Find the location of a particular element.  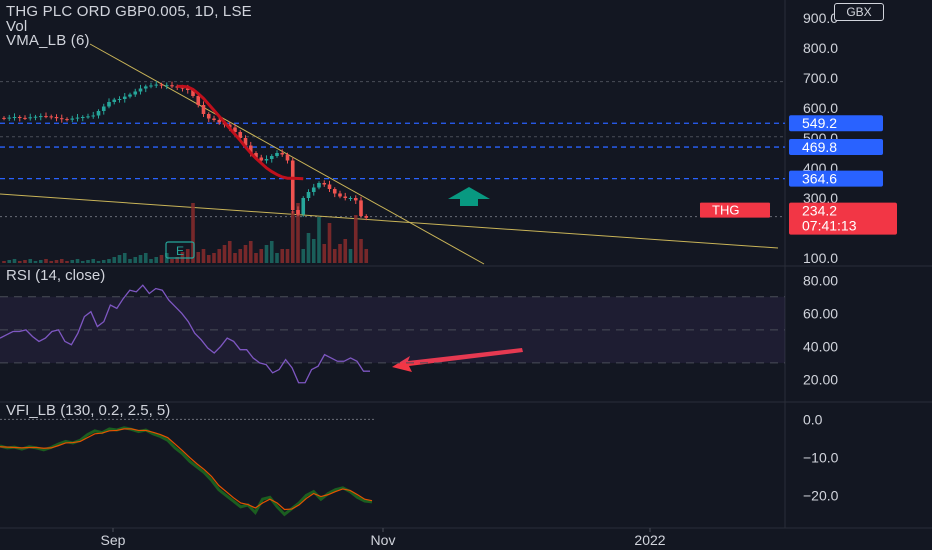

vfi-main-line is located at coordinates (186, 471).